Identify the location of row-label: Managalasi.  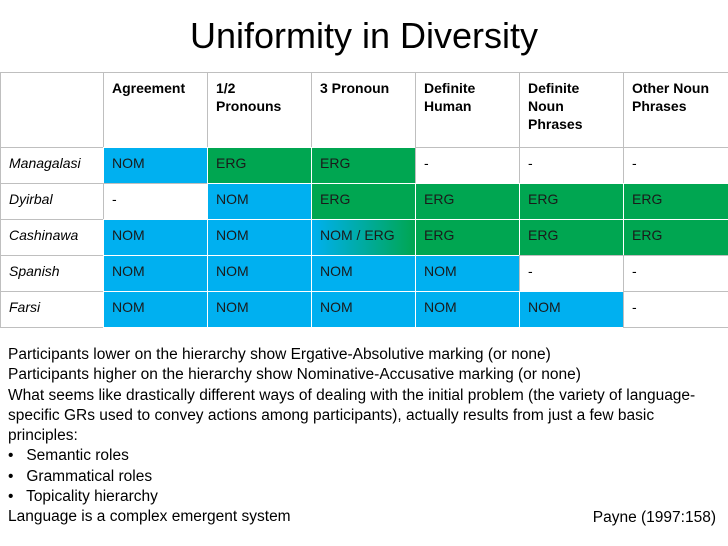
(52, 165).